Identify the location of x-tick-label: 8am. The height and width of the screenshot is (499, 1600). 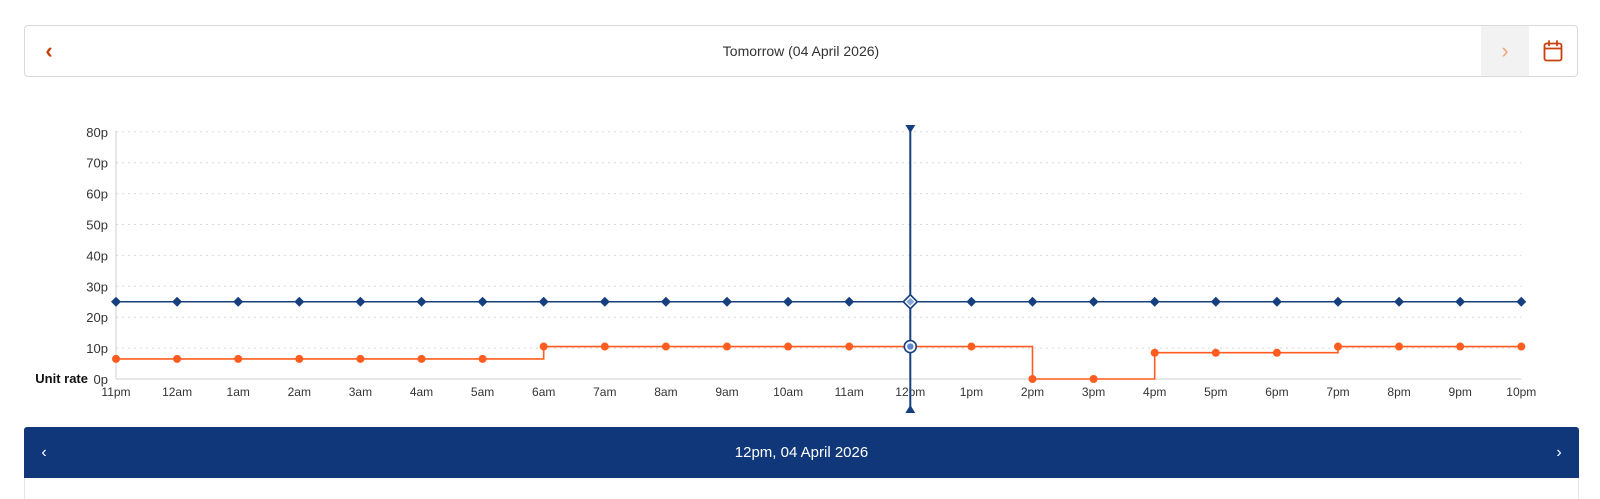
(665, 392).